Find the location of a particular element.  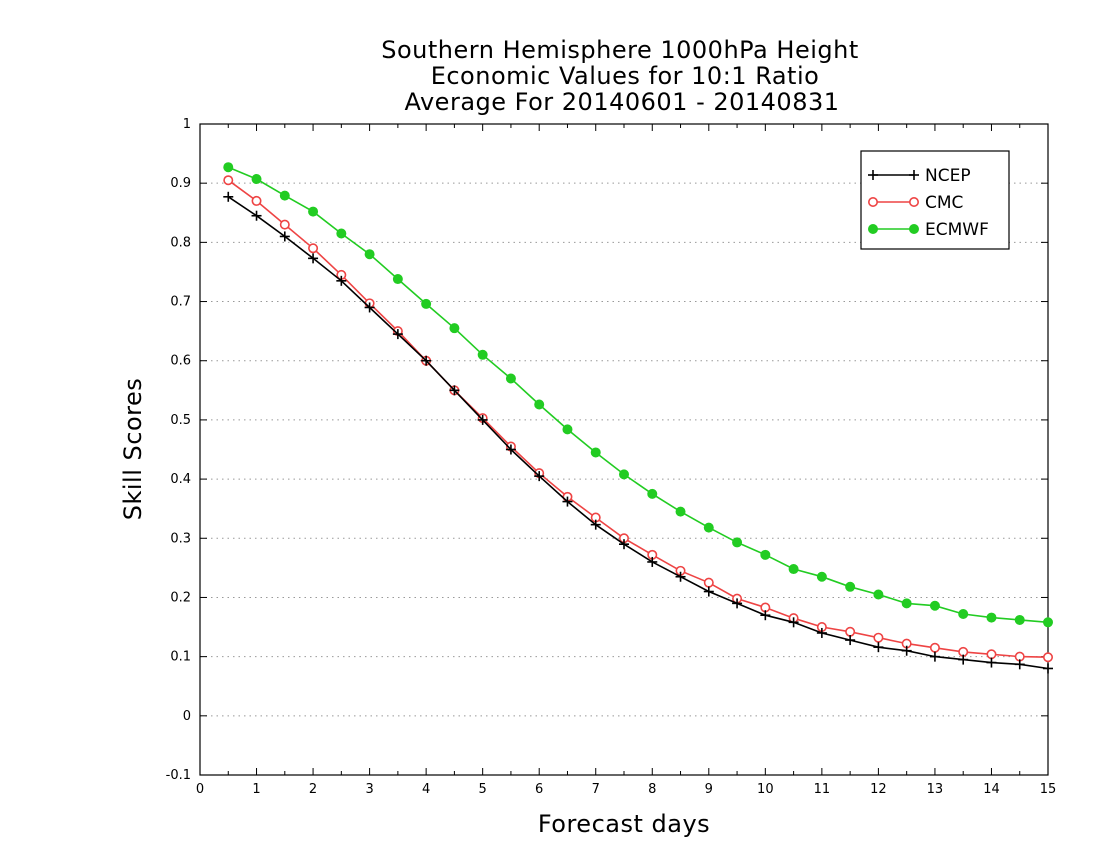

y-tick-label: 0.7 is located at coordinates (180, 302).